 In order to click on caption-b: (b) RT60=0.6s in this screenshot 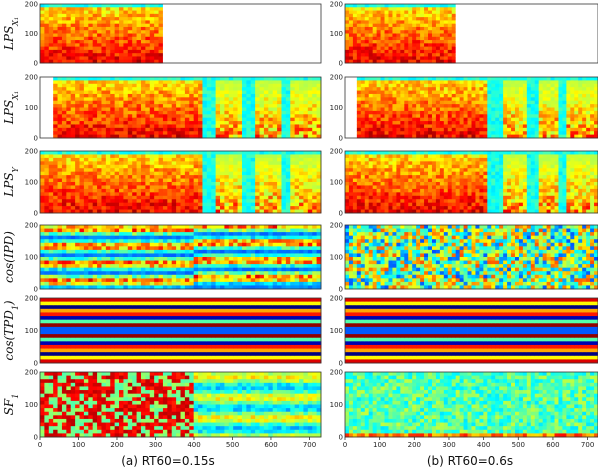, I will do `click(470, 461)`.